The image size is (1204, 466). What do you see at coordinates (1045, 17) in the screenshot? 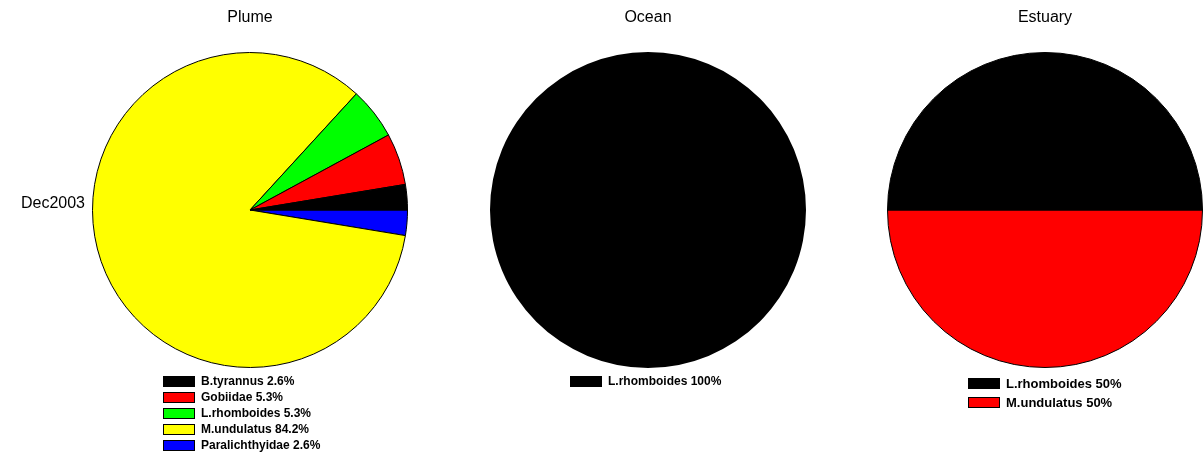
I see `chart-title: Estuary` at bounding box center [1045, 17].